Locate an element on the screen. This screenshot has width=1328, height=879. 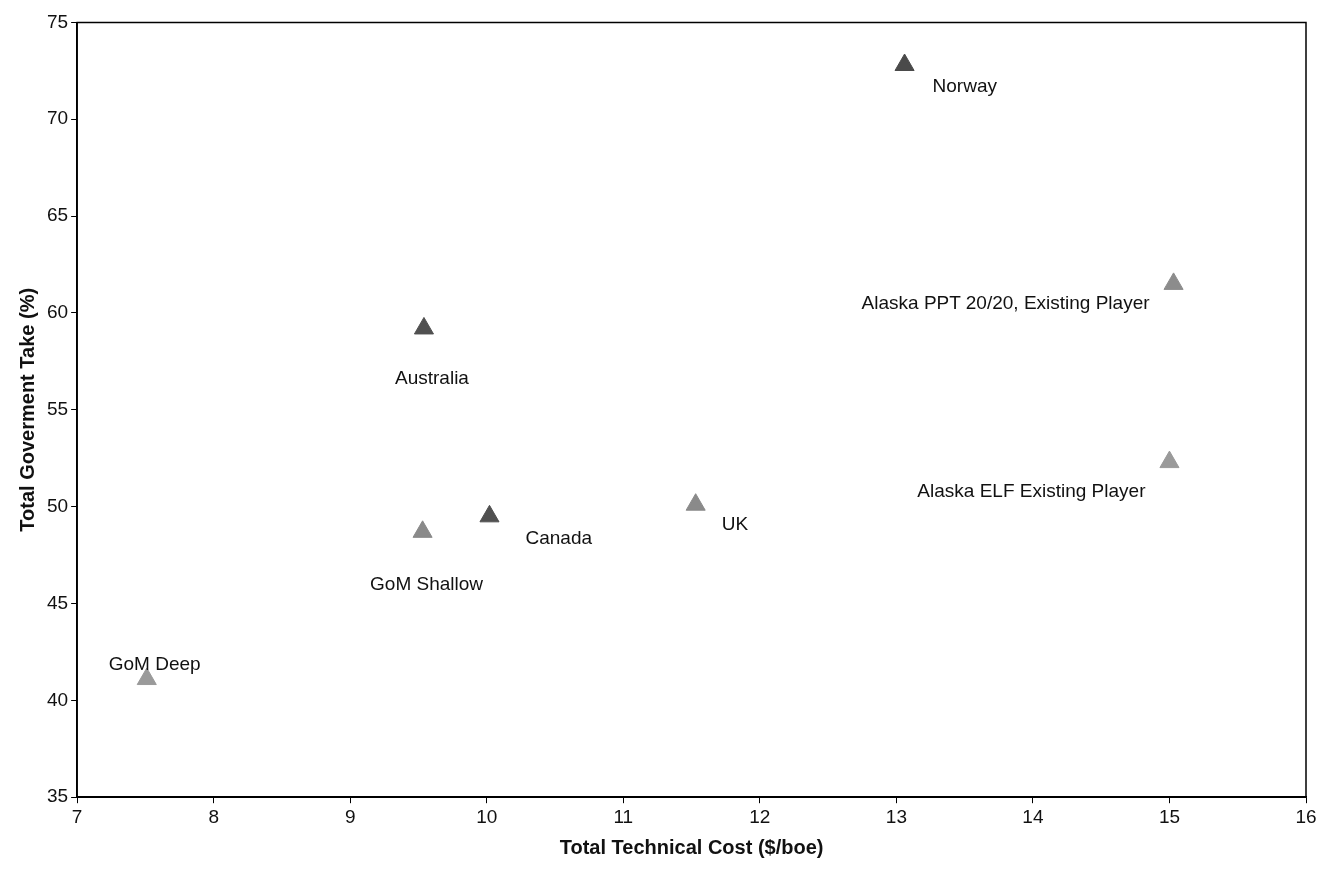
x-tick-label: 9 is located at coordinates (350, 816).